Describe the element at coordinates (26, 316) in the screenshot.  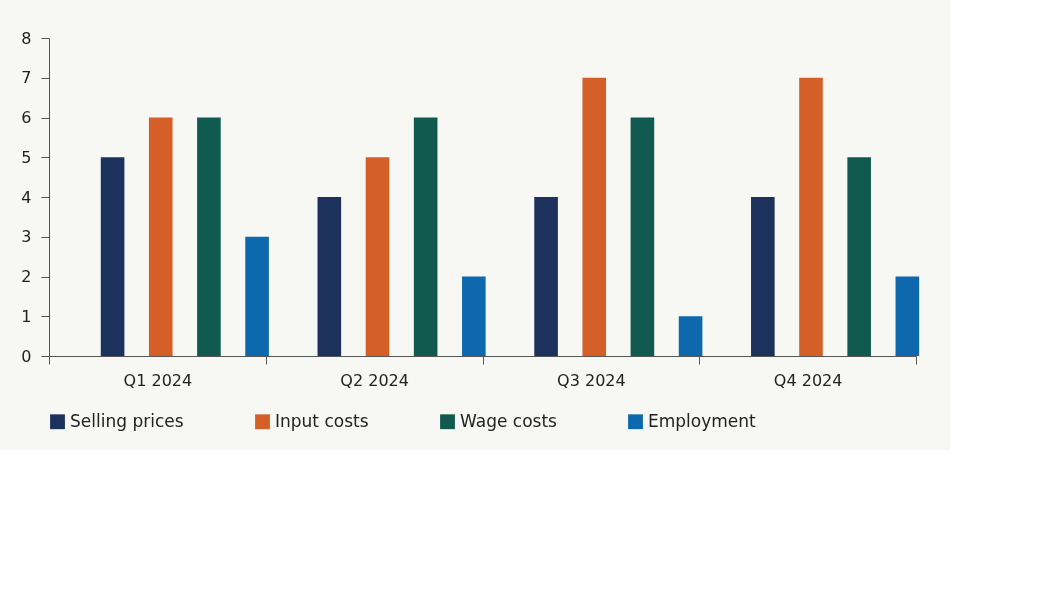
I see `y-tick-label: 1` at that location.